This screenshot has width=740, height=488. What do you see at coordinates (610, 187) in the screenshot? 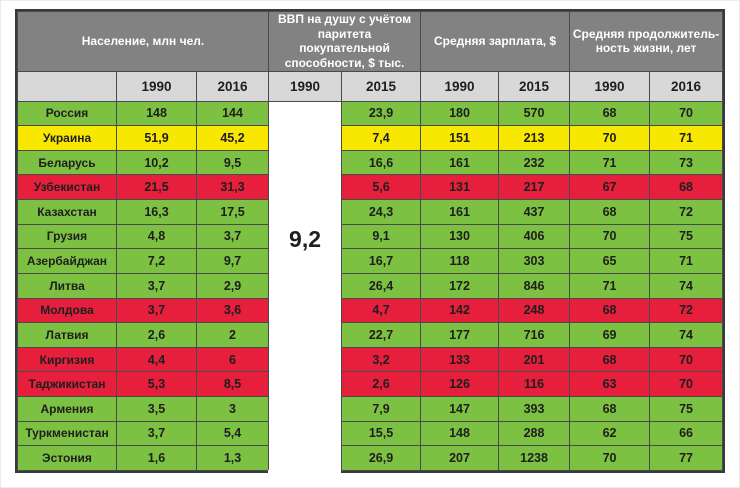
I see `value-cell: 67` at bounding box center [610, 187].